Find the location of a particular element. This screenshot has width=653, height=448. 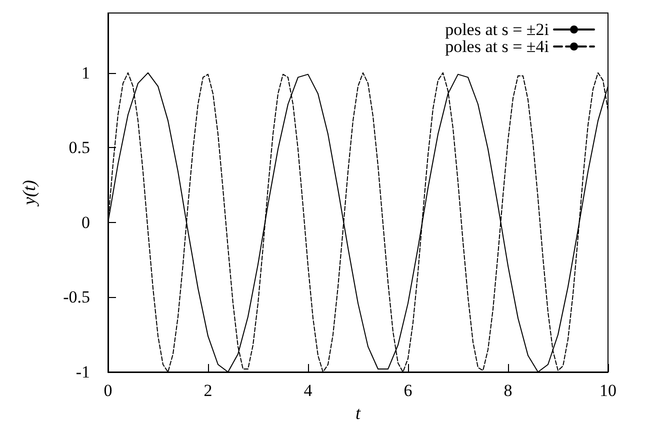

y-tick-label: -1 is located at coordinates (83, 372).